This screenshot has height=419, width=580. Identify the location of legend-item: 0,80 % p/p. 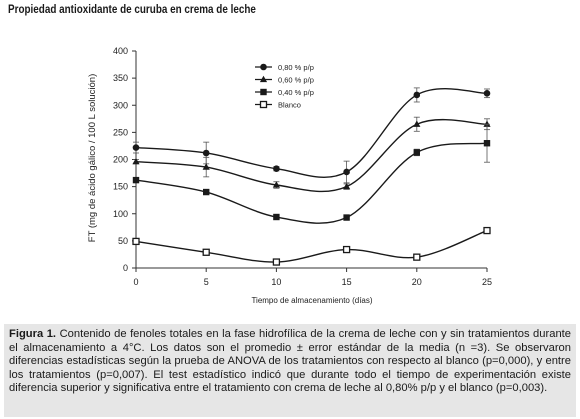
(284, 67).